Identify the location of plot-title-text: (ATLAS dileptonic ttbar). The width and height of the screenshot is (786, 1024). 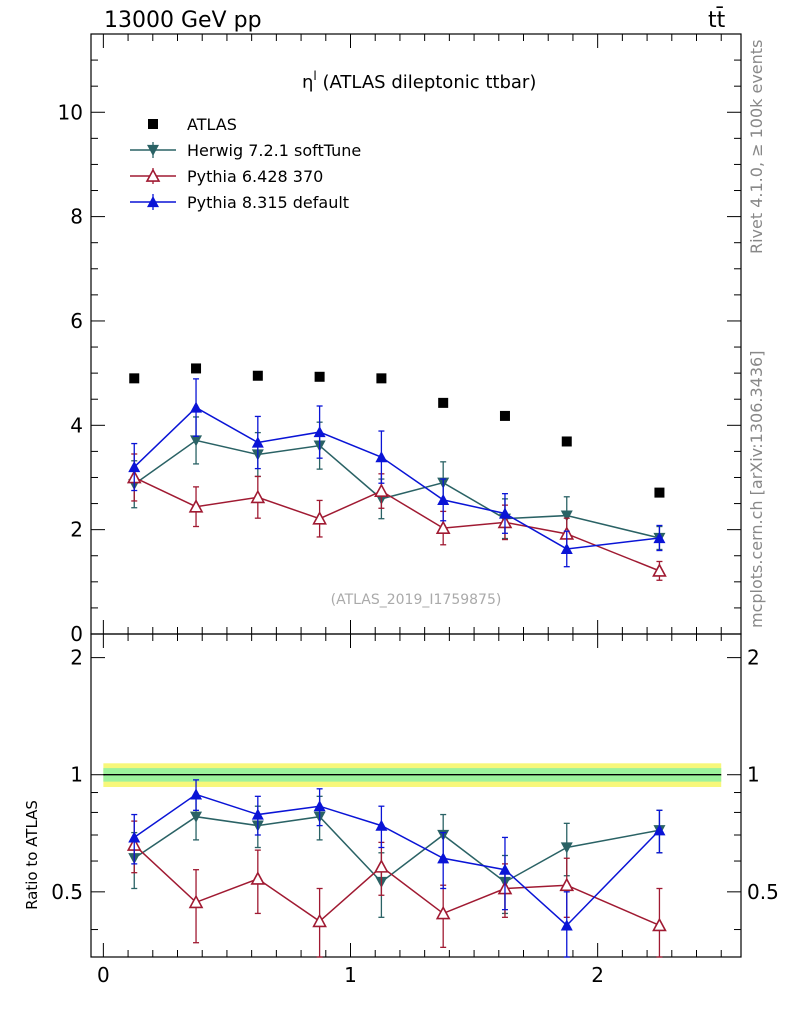
(427, 82).